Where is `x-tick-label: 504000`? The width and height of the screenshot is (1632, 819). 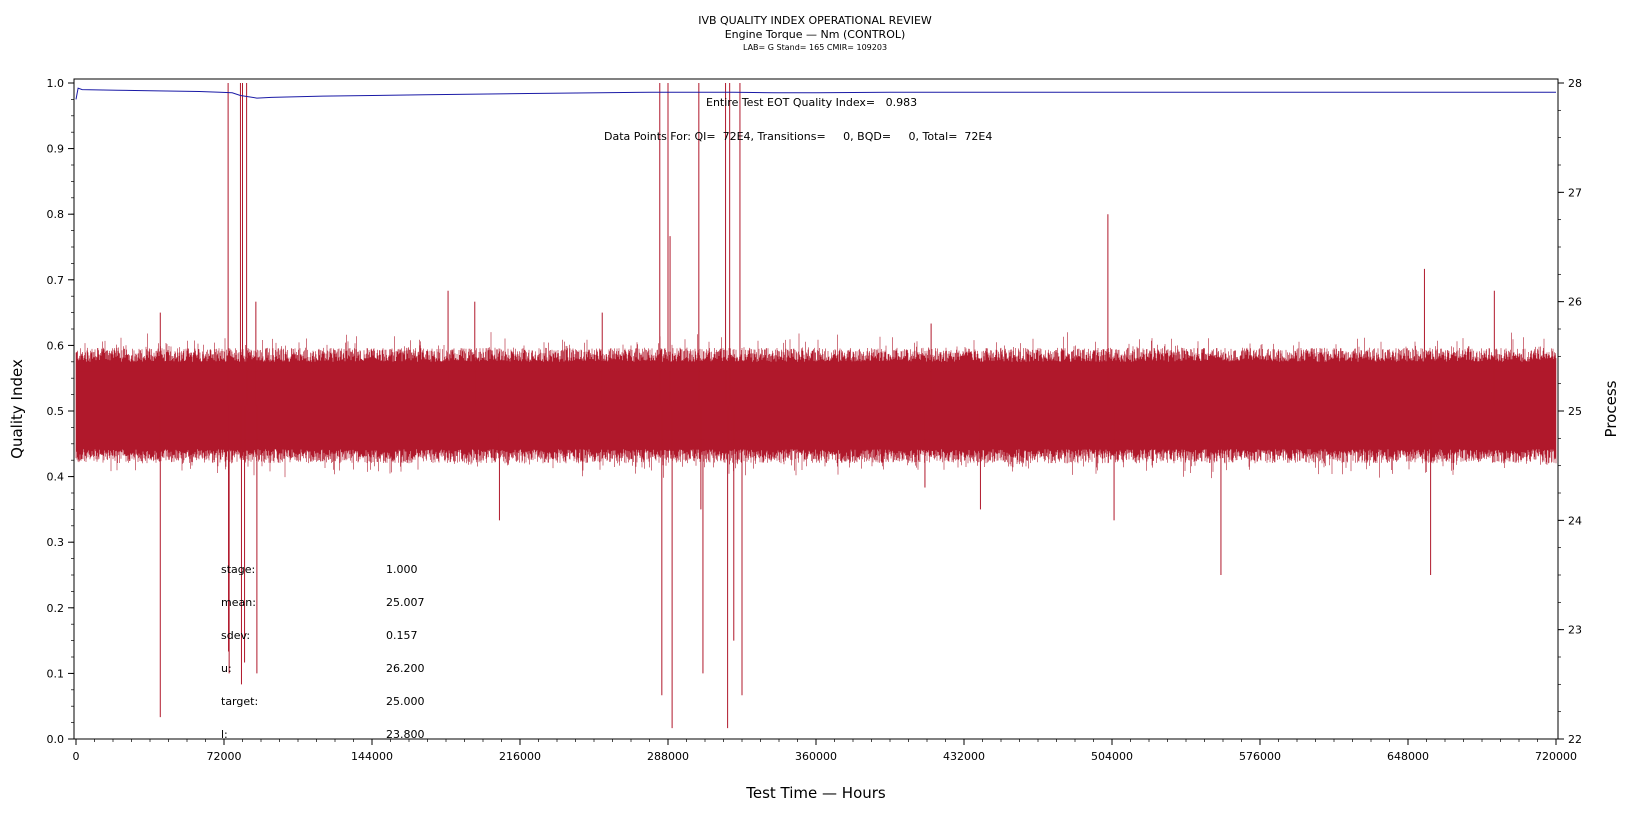 x-tick-label: 504000 is located at coordinates (1112, 756).